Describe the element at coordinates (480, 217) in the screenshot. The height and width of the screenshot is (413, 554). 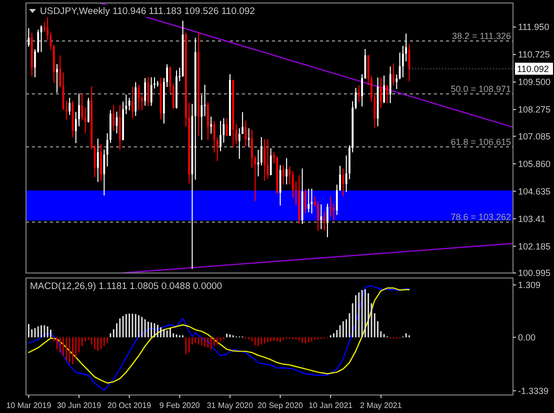
I see `ref-line-label: 78.6 = 103.262` at that location.